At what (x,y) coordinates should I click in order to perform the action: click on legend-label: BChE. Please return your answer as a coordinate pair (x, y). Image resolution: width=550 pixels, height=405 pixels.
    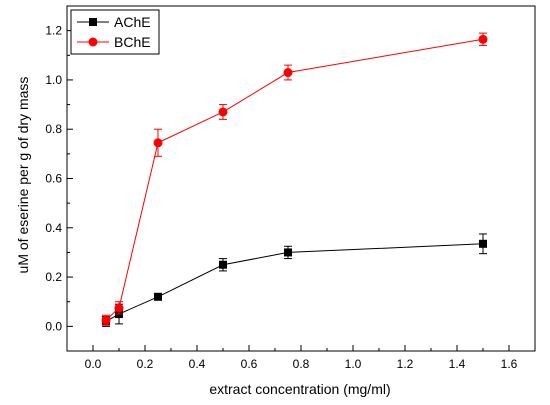
    Looking at the image, I should click on (132, 42).